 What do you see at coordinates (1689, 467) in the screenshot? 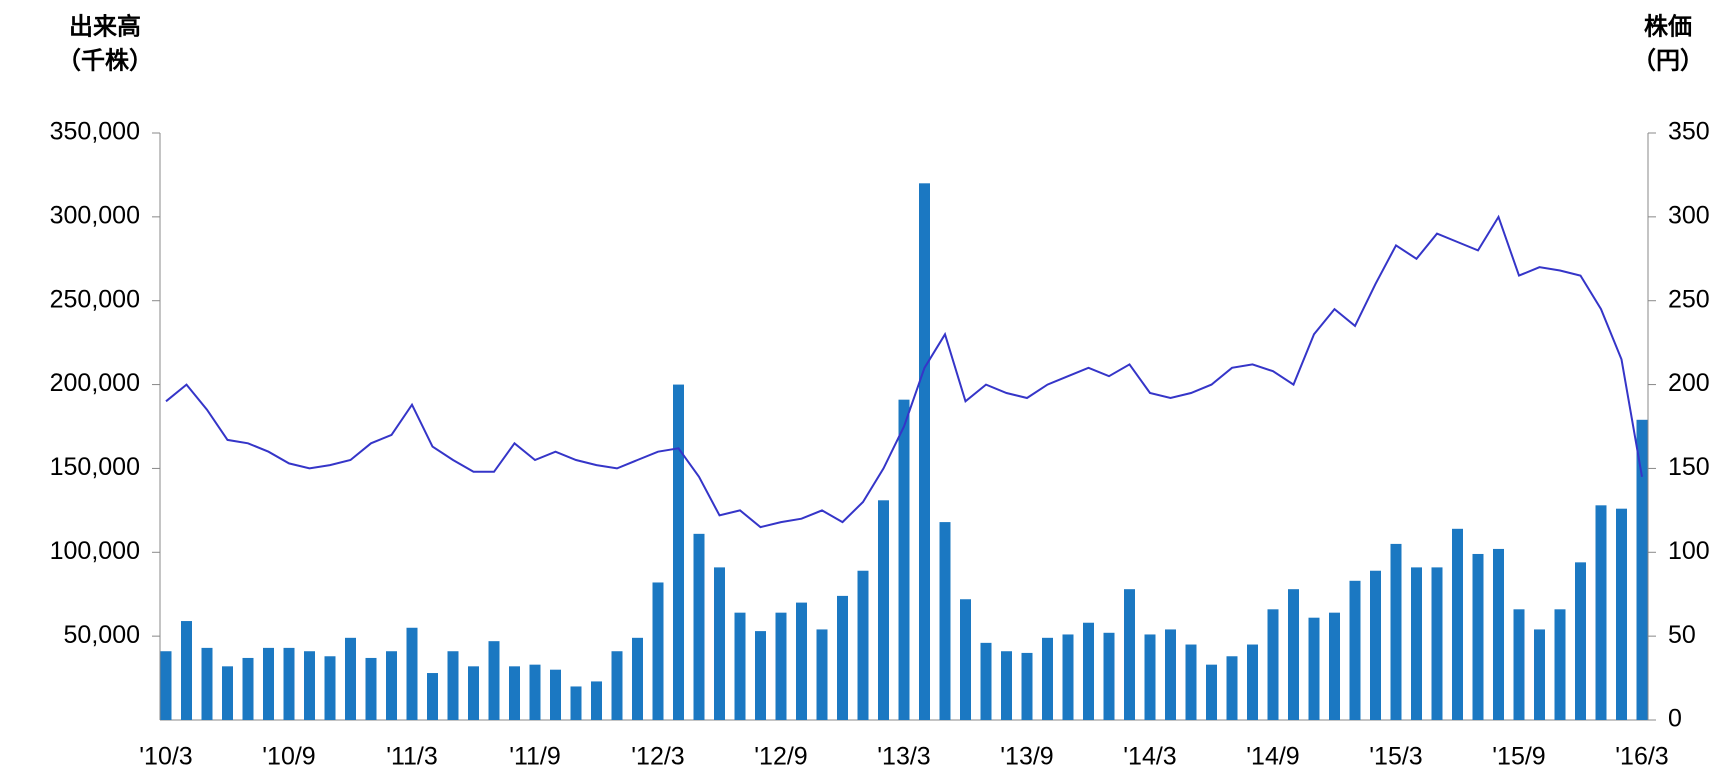
I see `y2-tick-label: 150` at bounding box center [1689, 467].